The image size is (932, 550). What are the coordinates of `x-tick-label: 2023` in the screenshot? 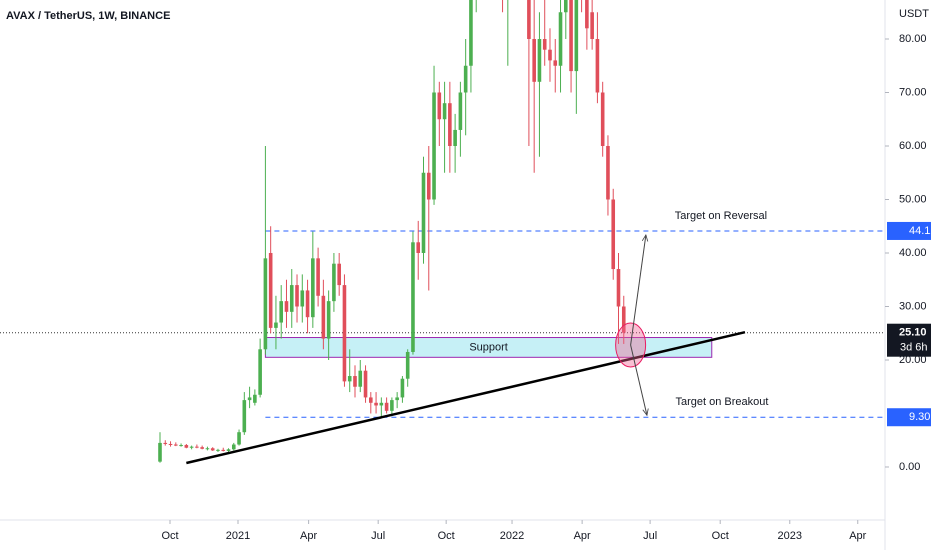 It's located at (790, 536).